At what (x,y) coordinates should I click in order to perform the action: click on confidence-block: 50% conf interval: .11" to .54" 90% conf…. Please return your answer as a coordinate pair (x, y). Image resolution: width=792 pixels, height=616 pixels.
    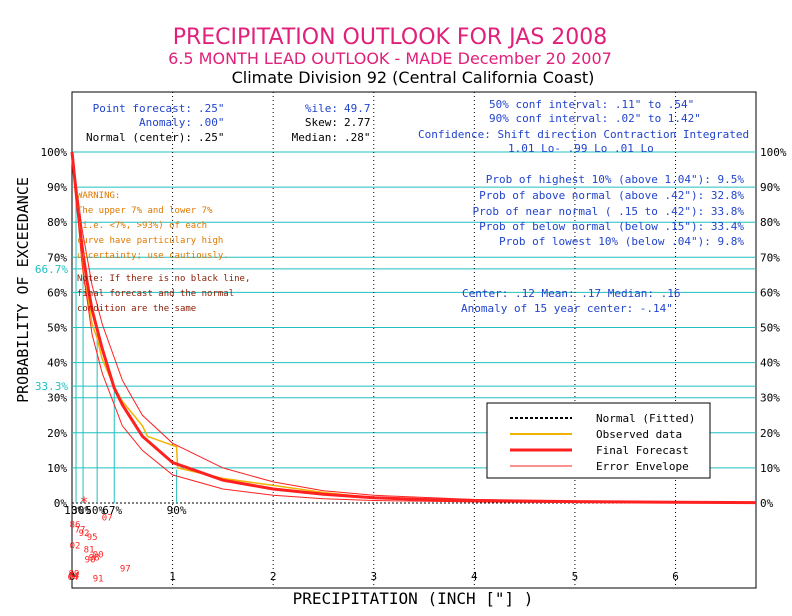
    Looking at the image, I should click on (583, 126).